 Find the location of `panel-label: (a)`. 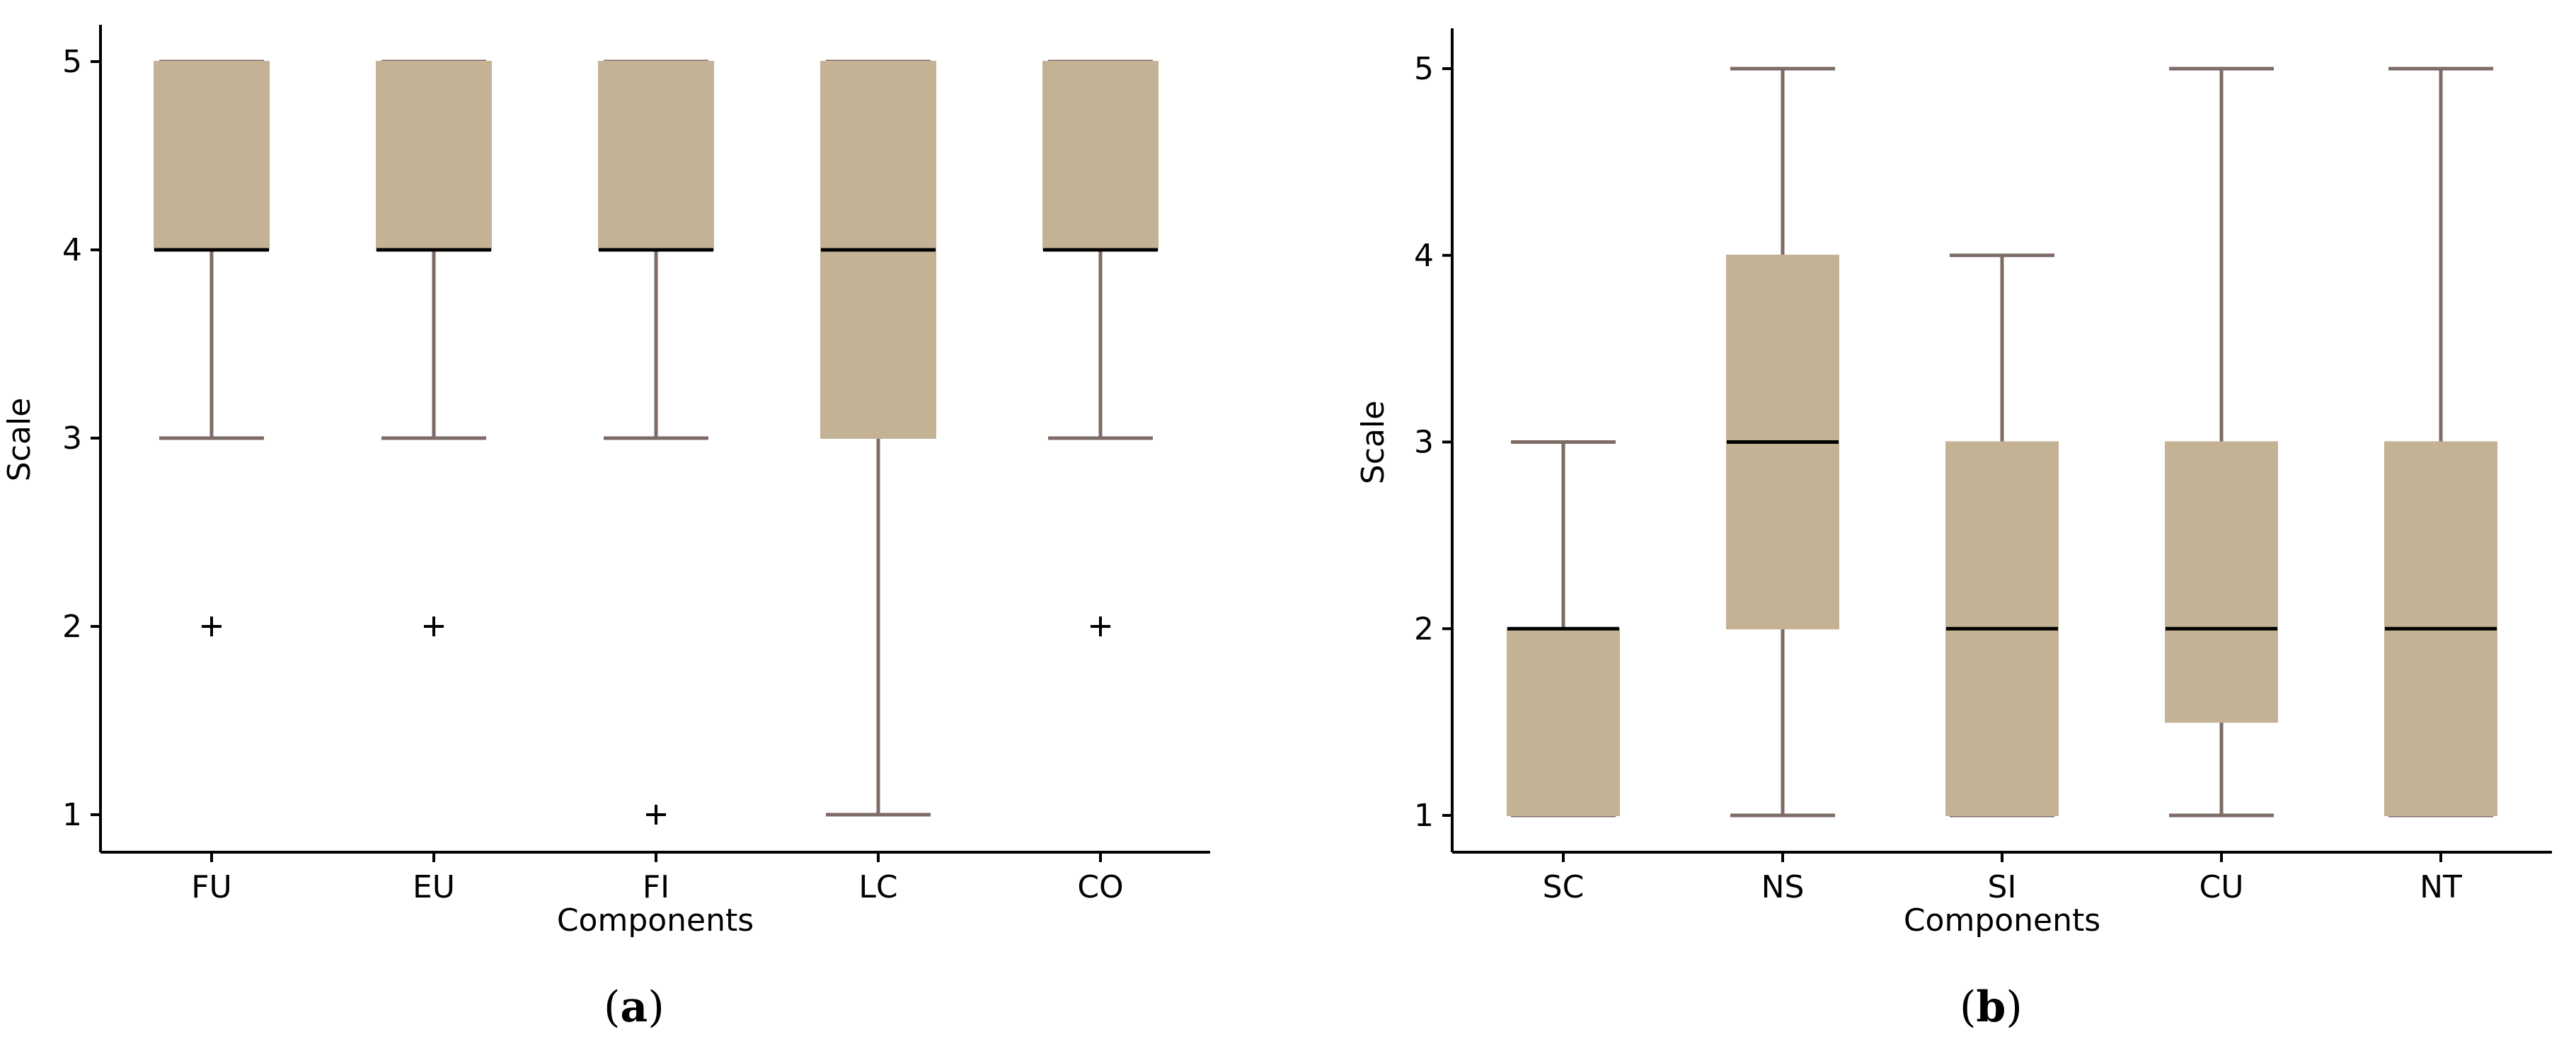

panel-label: (a) is located at coordinates (634, 1007).